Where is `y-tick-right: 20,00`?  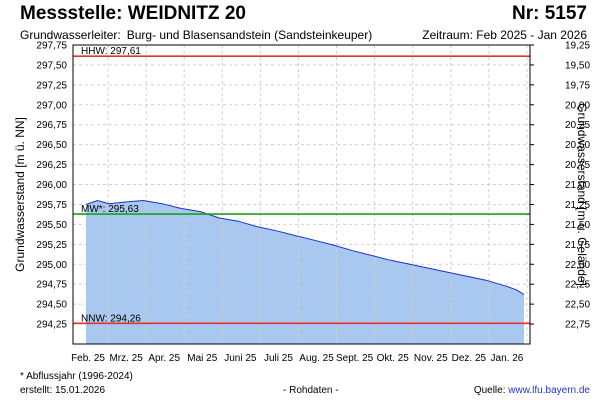 y-tick-right: 20,00 is located at coordinates (577, 105).